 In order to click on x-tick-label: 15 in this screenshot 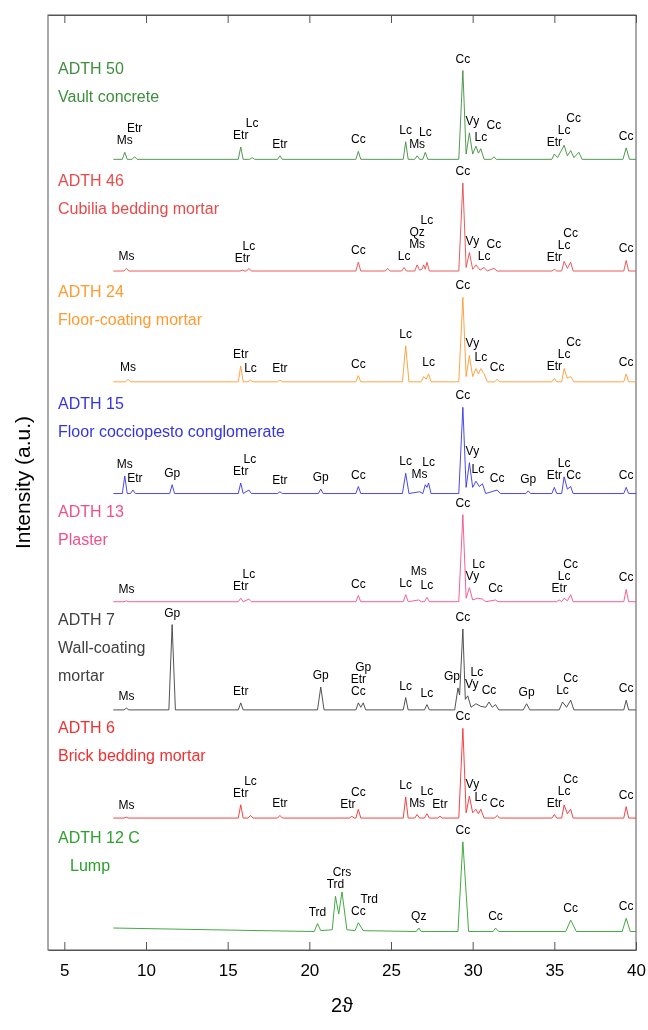, I will do `click(228, 971)`.